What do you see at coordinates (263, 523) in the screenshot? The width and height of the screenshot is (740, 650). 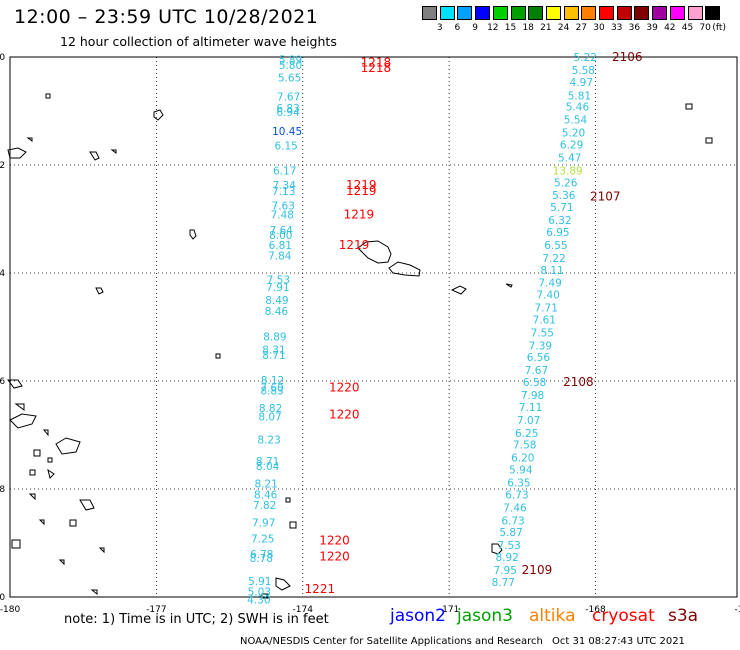 I see `wave-height-reading: 7.97` at bounding box center [263, 523].